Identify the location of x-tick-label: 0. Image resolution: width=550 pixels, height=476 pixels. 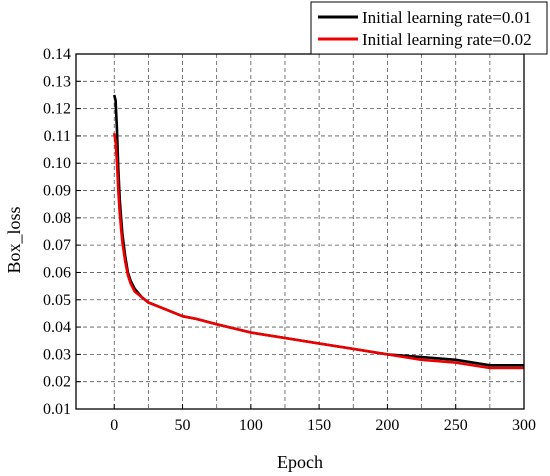
(114, 425).